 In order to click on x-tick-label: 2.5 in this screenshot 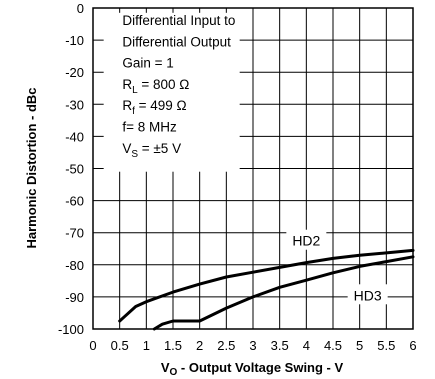, I will do `click(226, 345)`.